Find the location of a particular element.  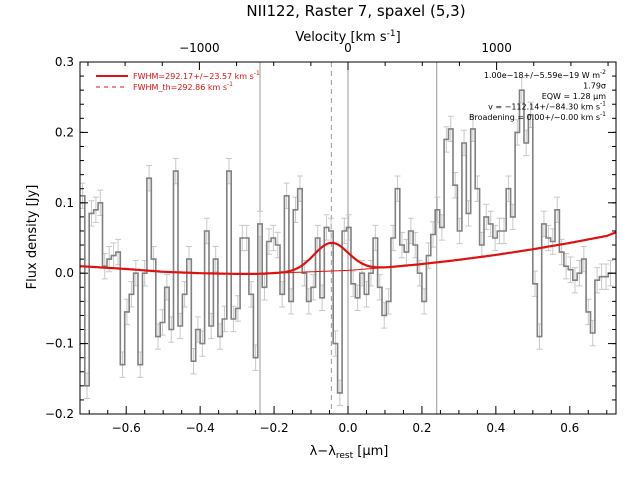

fit-series is located at coordinates (348, 253).